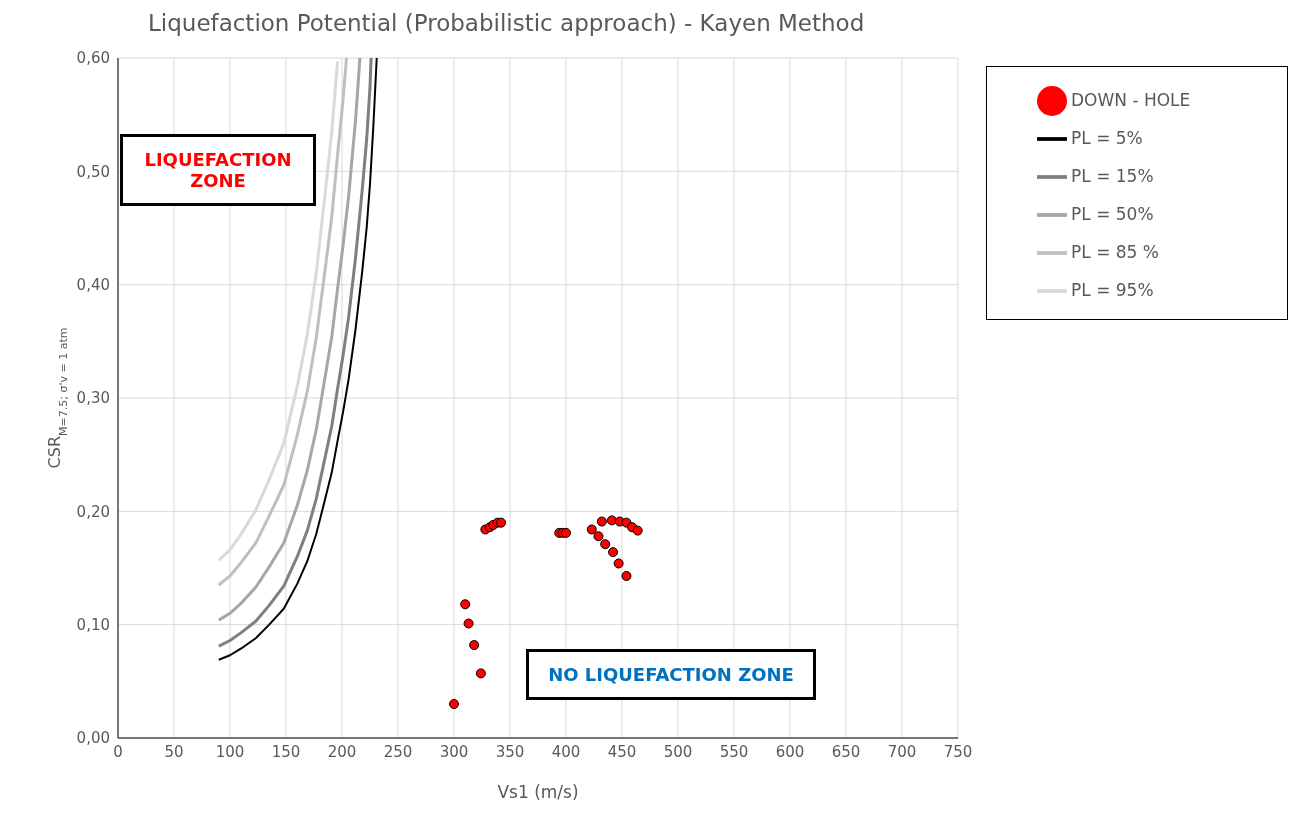 Image resolution: width=1290 pixels, height=840 pixels. I want to click on x-tick-label: 400, so click(566, 751).